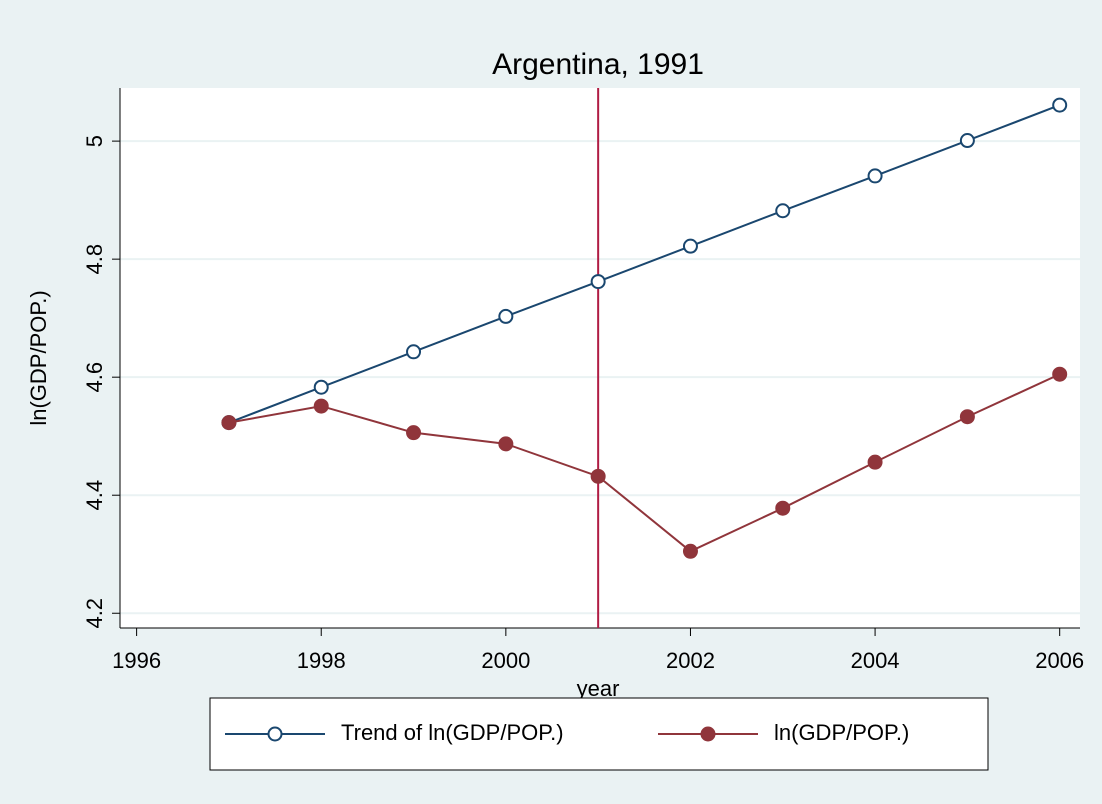  I want to click on y-tick-label: 4.6, so click(94, 377).